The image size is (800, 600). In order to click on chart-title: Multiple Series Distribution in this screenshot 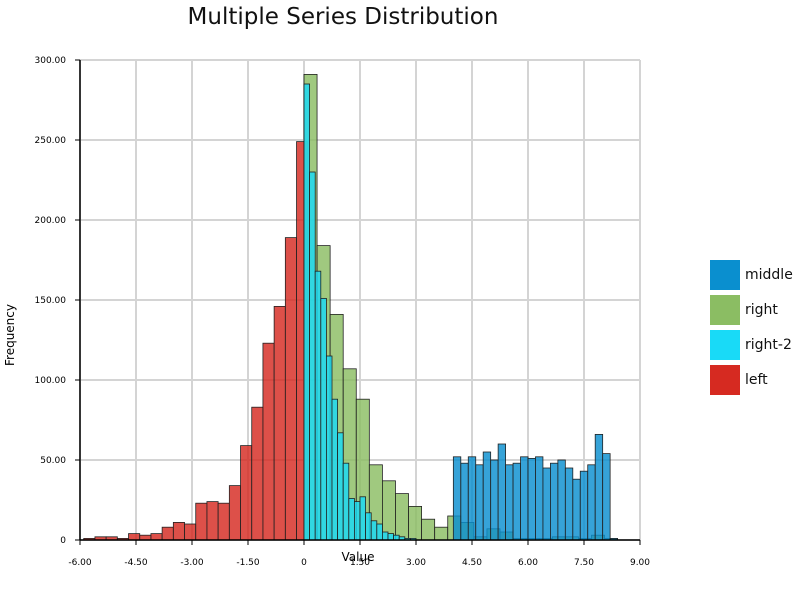, I will do `click(343, 17)`.